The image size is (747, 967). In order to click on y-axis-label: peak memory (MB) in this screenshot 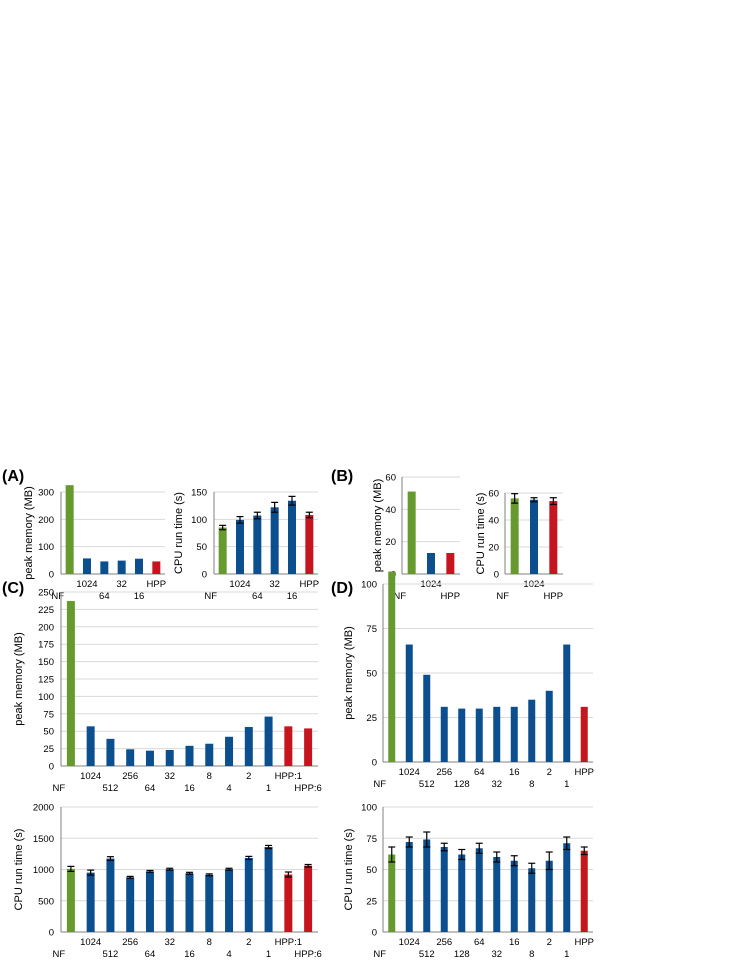, I will do `click(29, 533)`.